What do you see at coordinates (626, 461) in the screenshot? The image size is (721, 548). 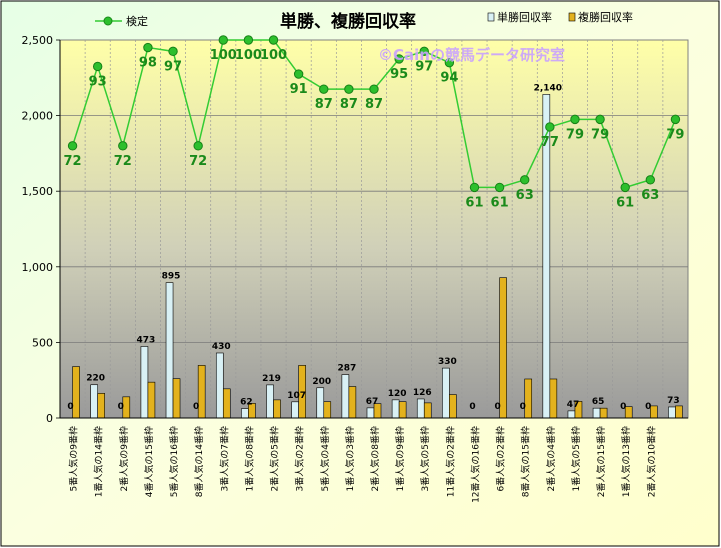 I see `x-category-label: 1番人気の13番枠` at bounding box center [626, 461].